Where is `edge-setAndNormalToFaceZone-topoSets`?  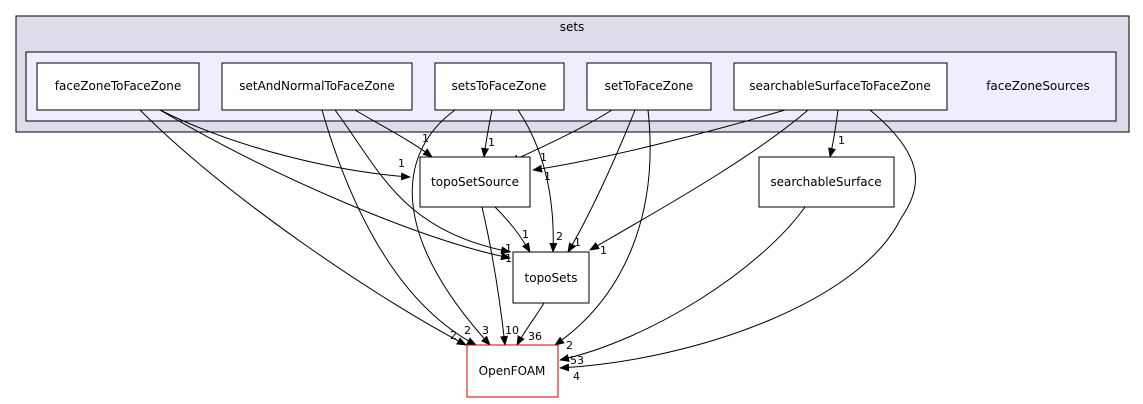 edge-setAndNormalToFaceZone-topoSets is located at coordinates (422, 182).